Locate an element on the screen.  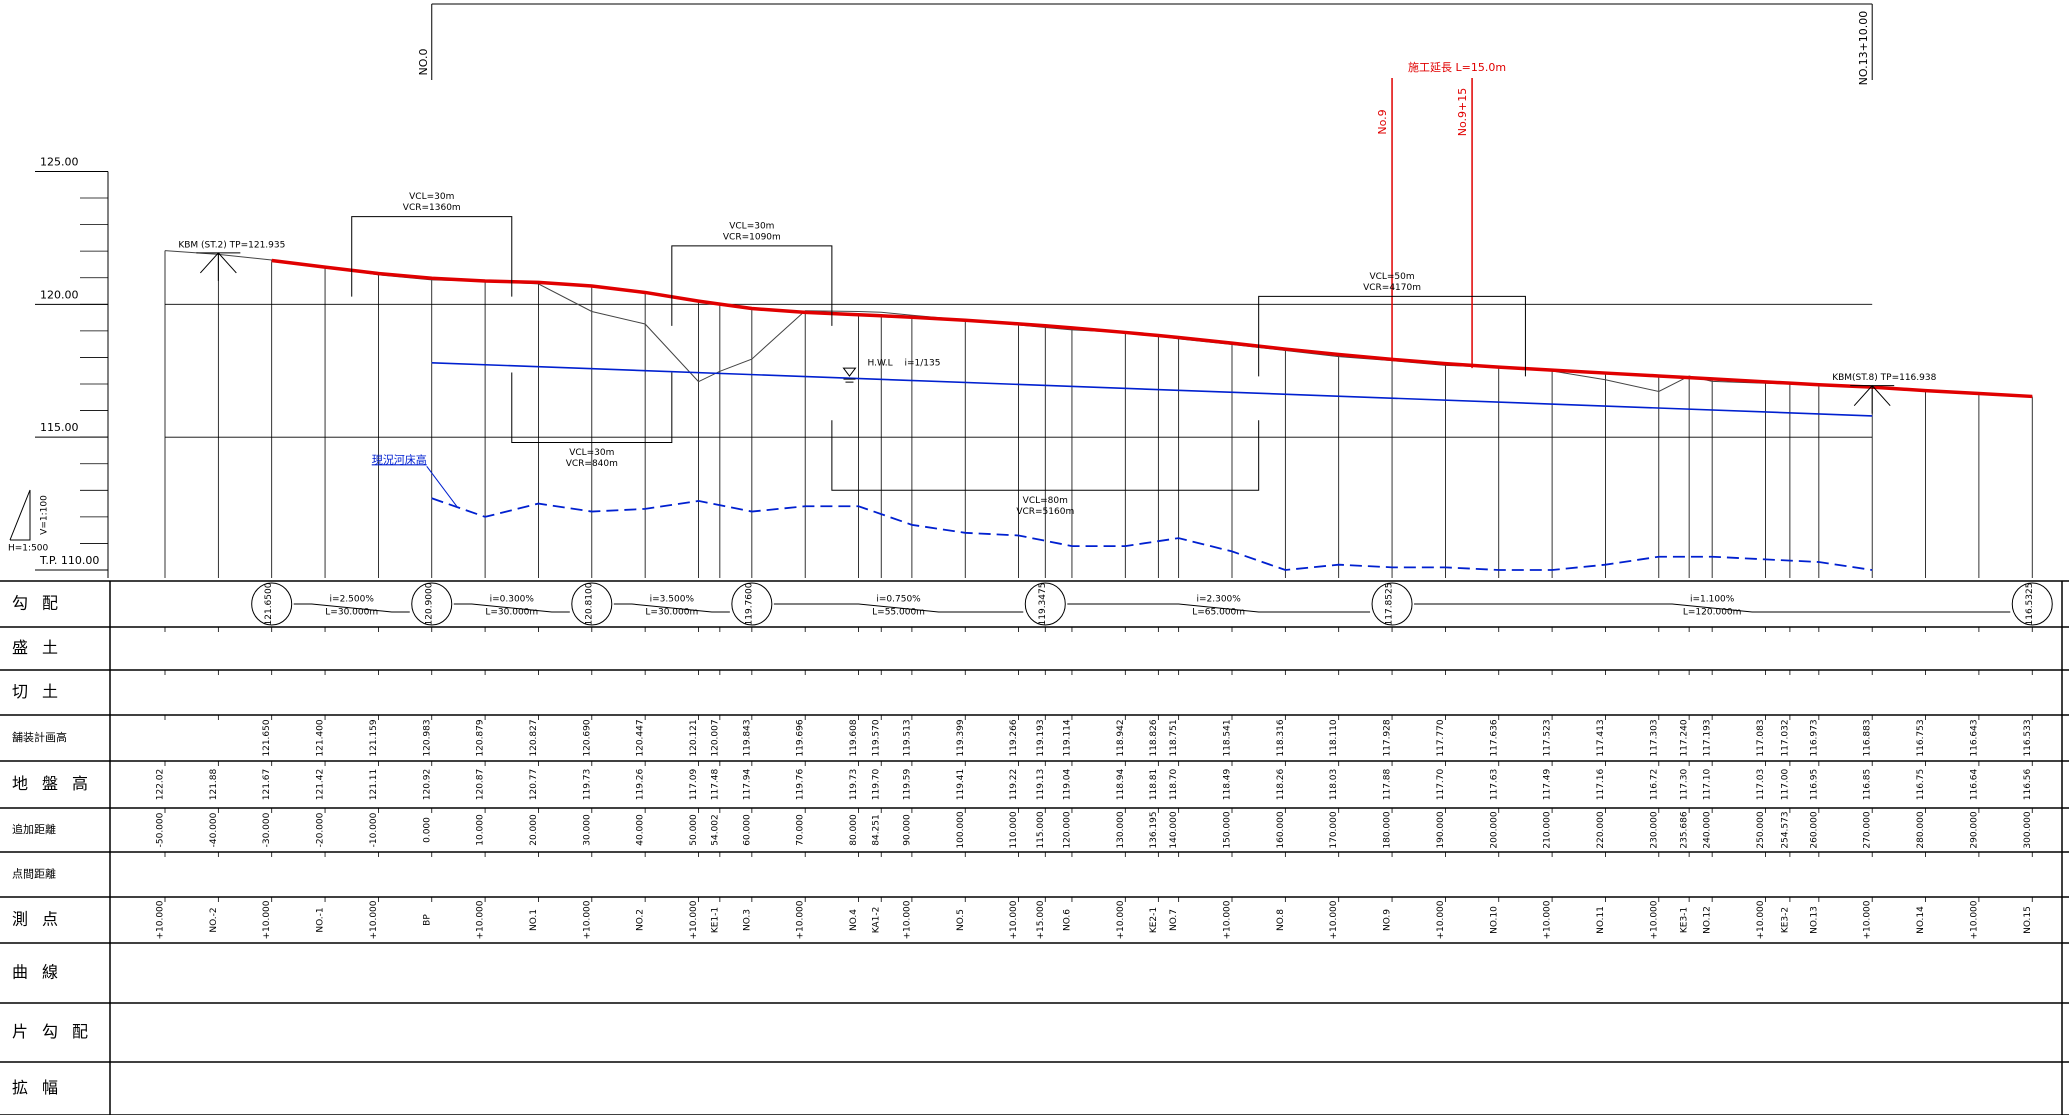
cell-ground: 120.87 is located at coordinates (481, 785).